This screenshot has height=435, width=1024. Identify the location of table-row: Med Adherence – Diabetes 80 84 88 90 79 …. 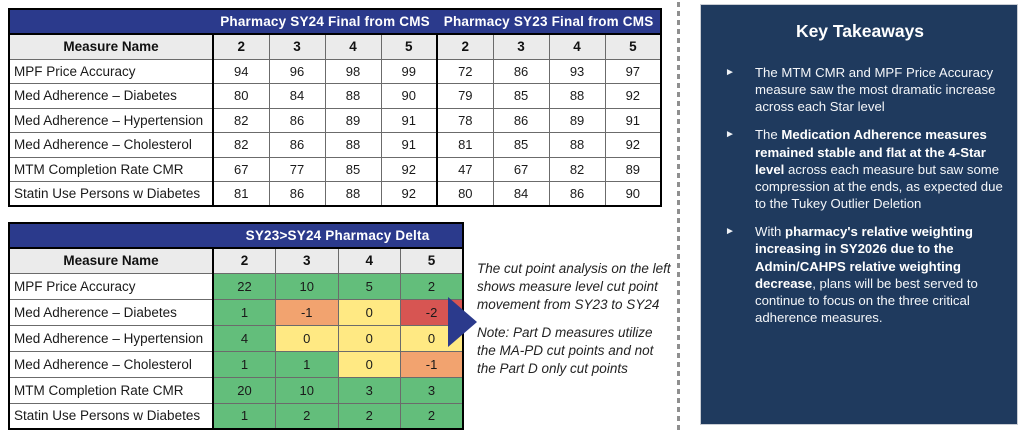
(335, 96).